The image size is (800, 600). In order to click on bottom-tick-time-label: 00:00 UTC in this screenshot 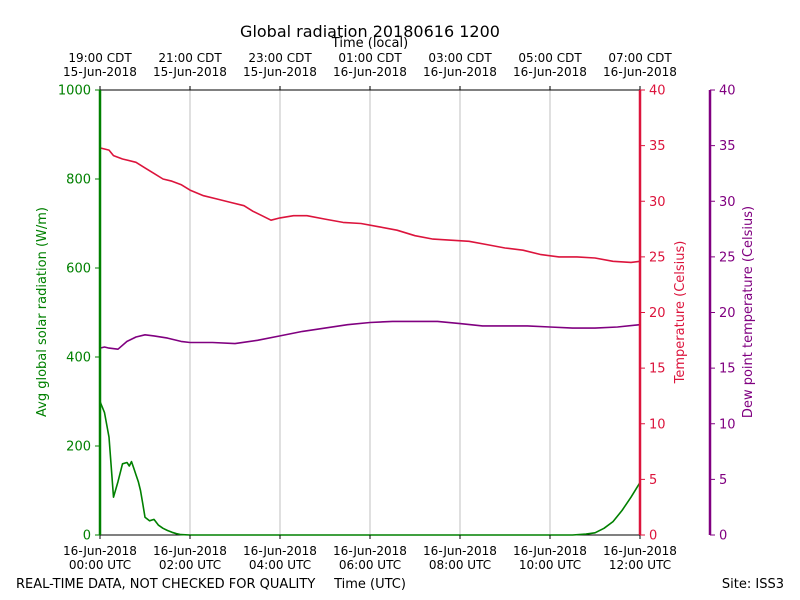, I will do `click(100, 565)`.